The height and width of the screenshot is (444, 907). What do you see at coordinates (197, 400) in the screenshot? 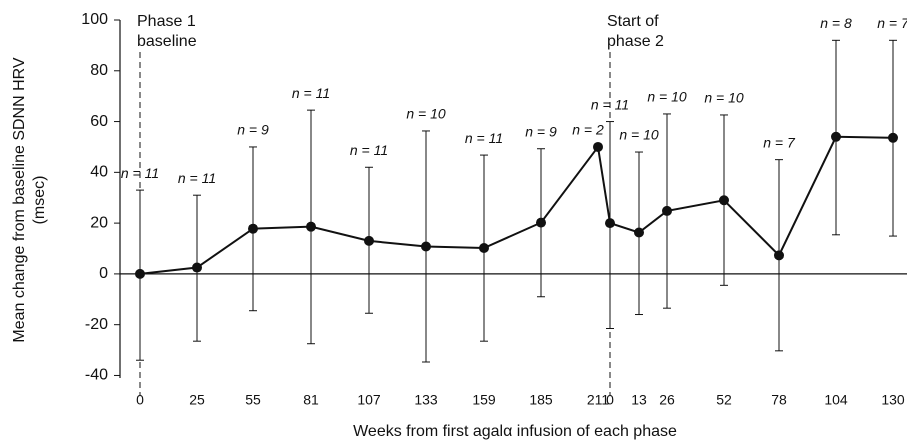
I see `x-tick-label: 25` at bounding box center [197, 400].